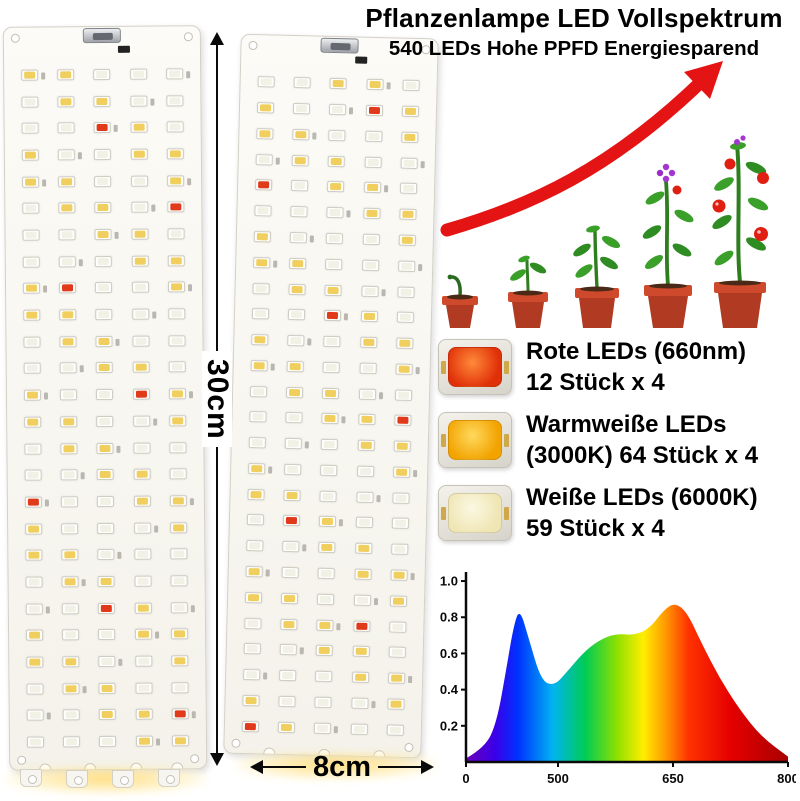 The width and height of the screenshot is (800, 801). What do you see at coordinates (595, 382) in the screenshot?
I see `legend-line: 12 Stück x 4` at bounding box center [595, 382].